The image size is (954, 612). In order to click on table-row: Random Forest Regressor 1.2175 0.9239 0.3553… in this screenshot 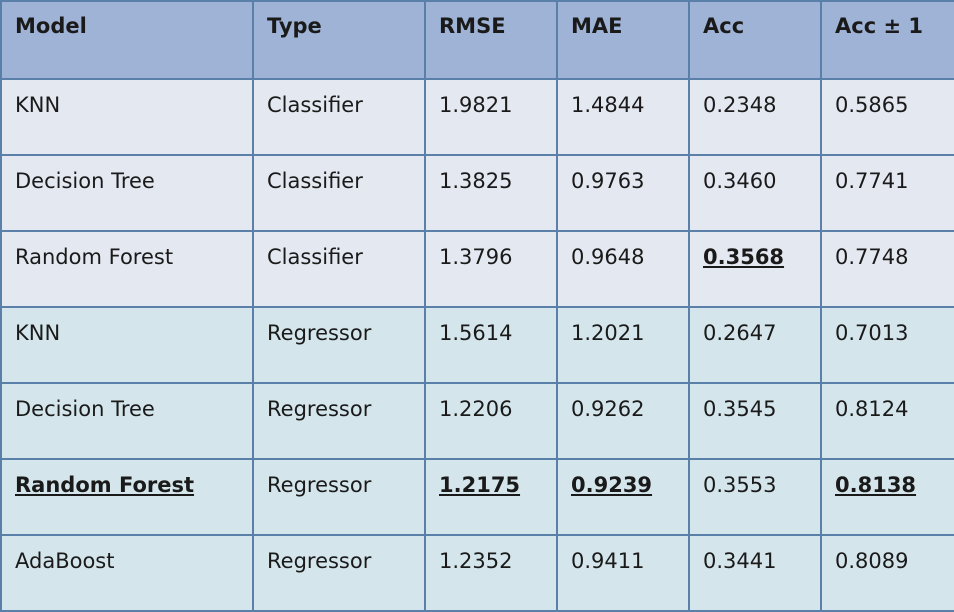, I will do `click(477, 497)`.